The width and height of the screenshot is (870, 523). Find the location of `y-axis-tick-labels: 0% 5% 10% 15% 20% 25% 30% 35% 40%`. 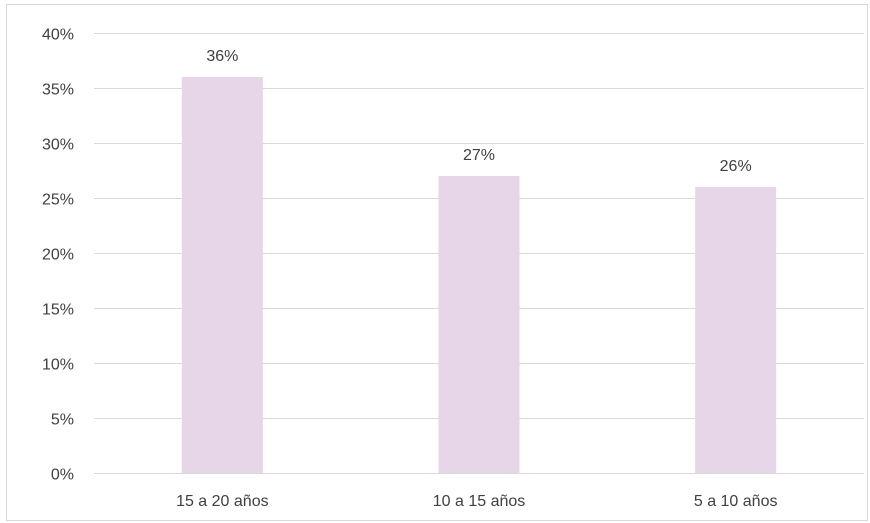

y-axis-tick-labels: 0% 5% 10% 15% 20% 25% 30% 35% 40% is located at coordinates (58, 255).